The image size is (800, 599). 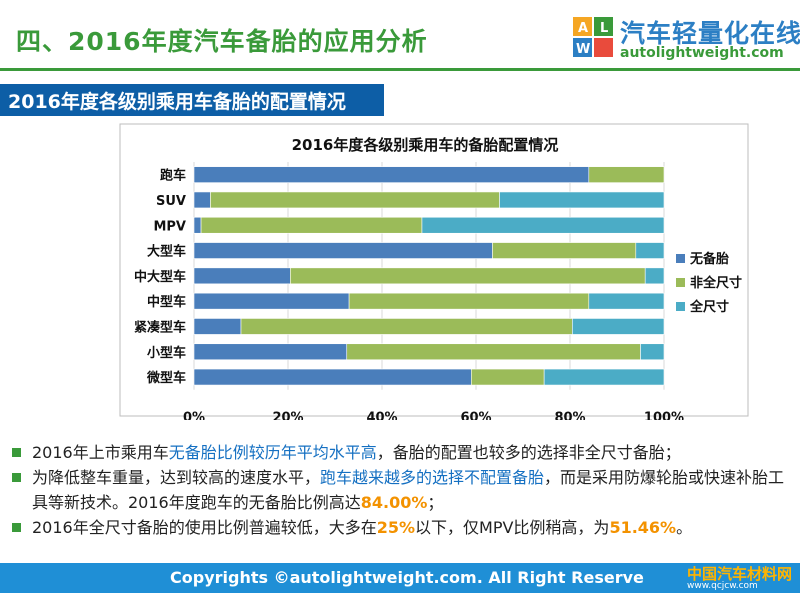 What do you see at coordinates (287, 415) in the screenshot?
I see `x-tick-label: 20%` at bounding box center [287, 415].